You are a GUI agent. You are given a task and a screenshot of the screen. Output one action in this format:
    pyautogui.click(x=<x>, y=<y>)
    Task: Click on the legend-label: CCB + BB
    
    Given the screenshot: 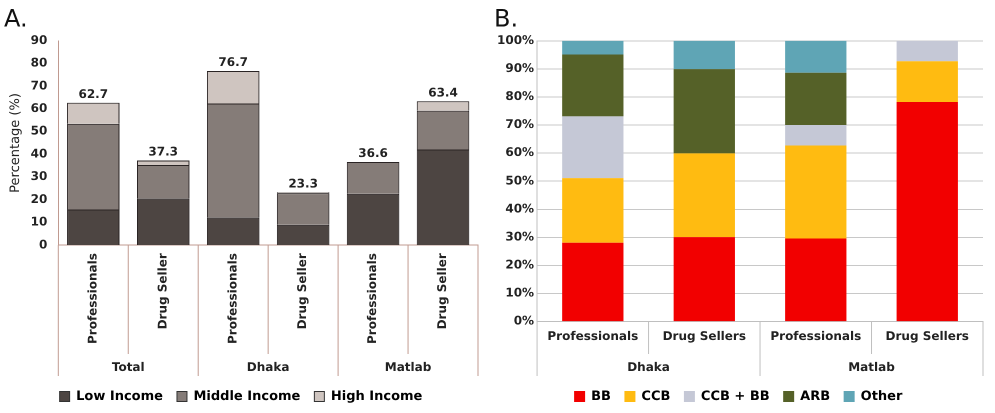 What is the action you would take?
    pyautogui.click(x=735, y=396)
    